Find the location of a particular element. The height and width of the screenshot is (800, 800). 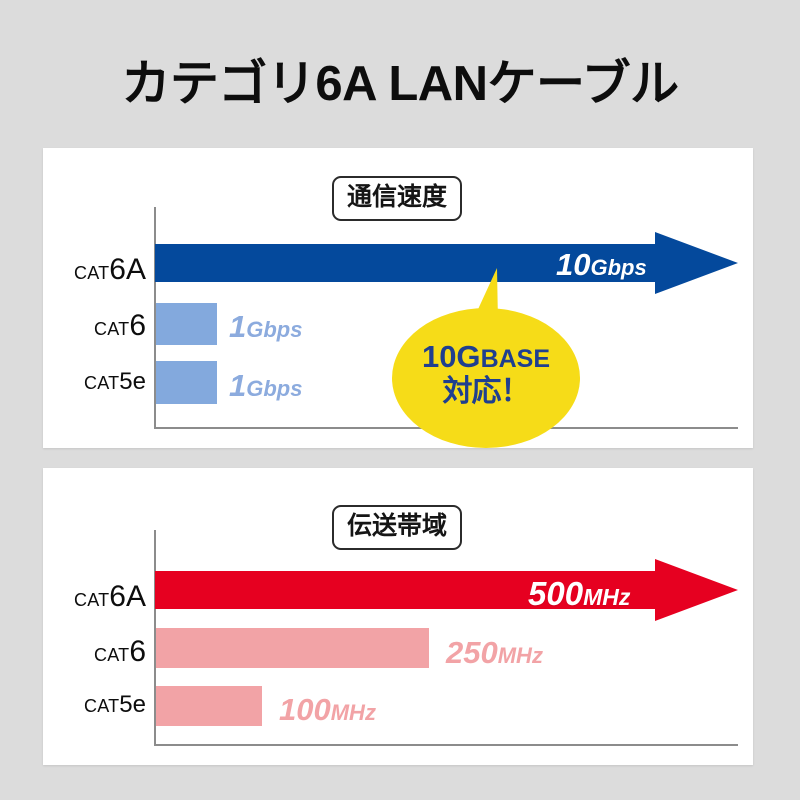

value-number: 100 is located at coordinates (305, 709).